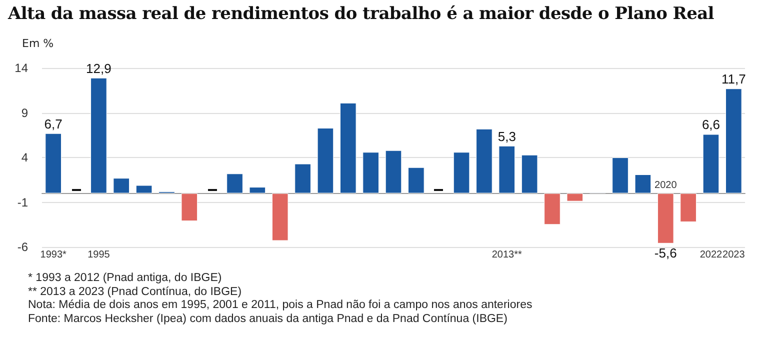 The image size is (765, 345). Describe the element at coordinates (22, 202) in the screenshot. I see `y-tick-label: -1` at that location.